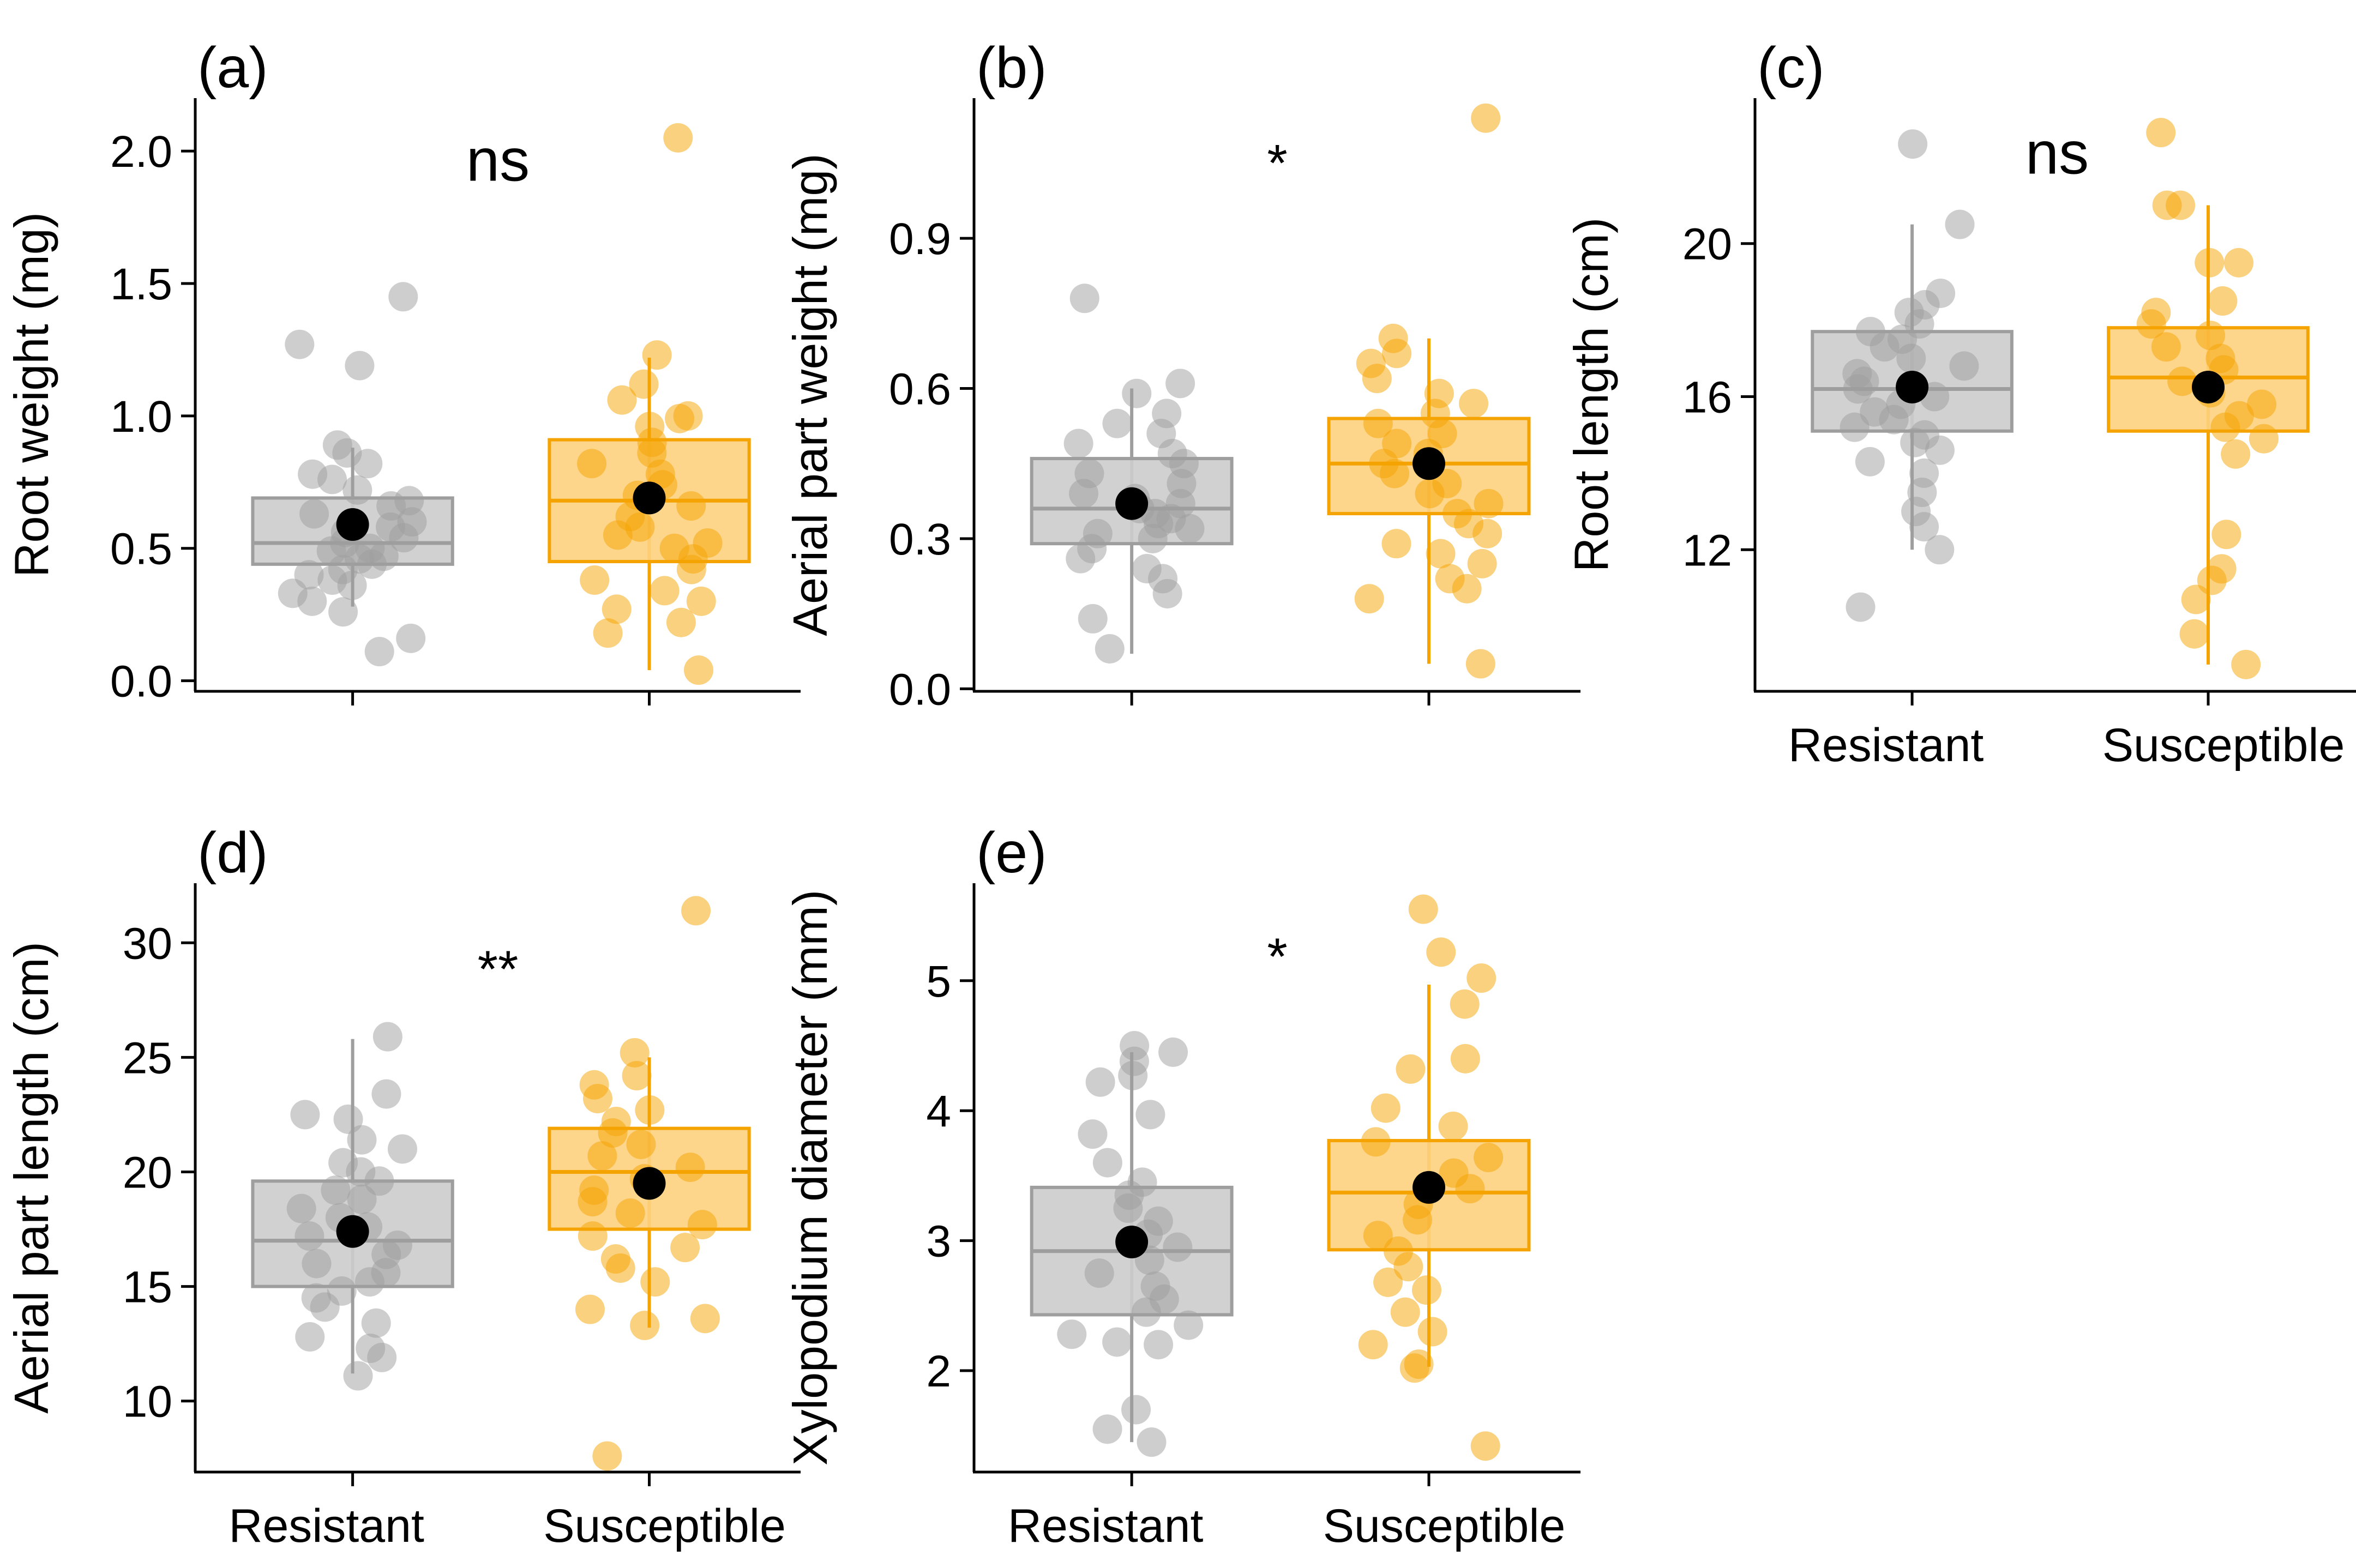  Describe the element at coordinates (148, 1287) in the screenshot. I see `y-tick-label: 15` at that location.